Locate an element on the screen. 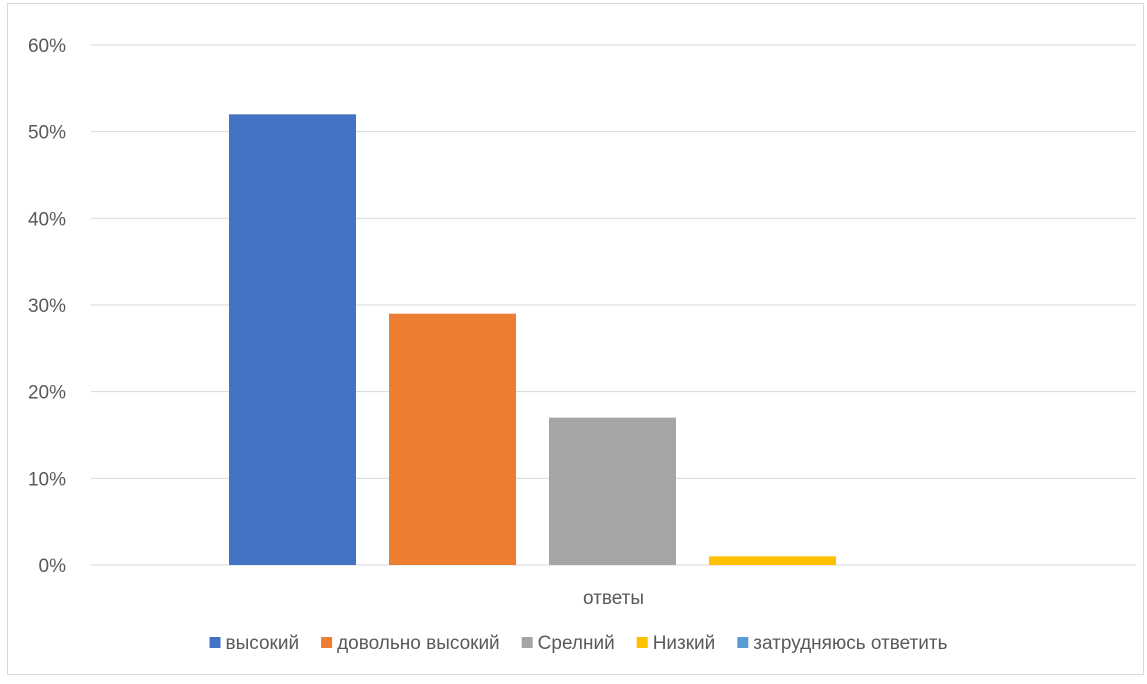 The image size is (1147, 684). y-tick-label: 50% is located at coordinates (47, 133).